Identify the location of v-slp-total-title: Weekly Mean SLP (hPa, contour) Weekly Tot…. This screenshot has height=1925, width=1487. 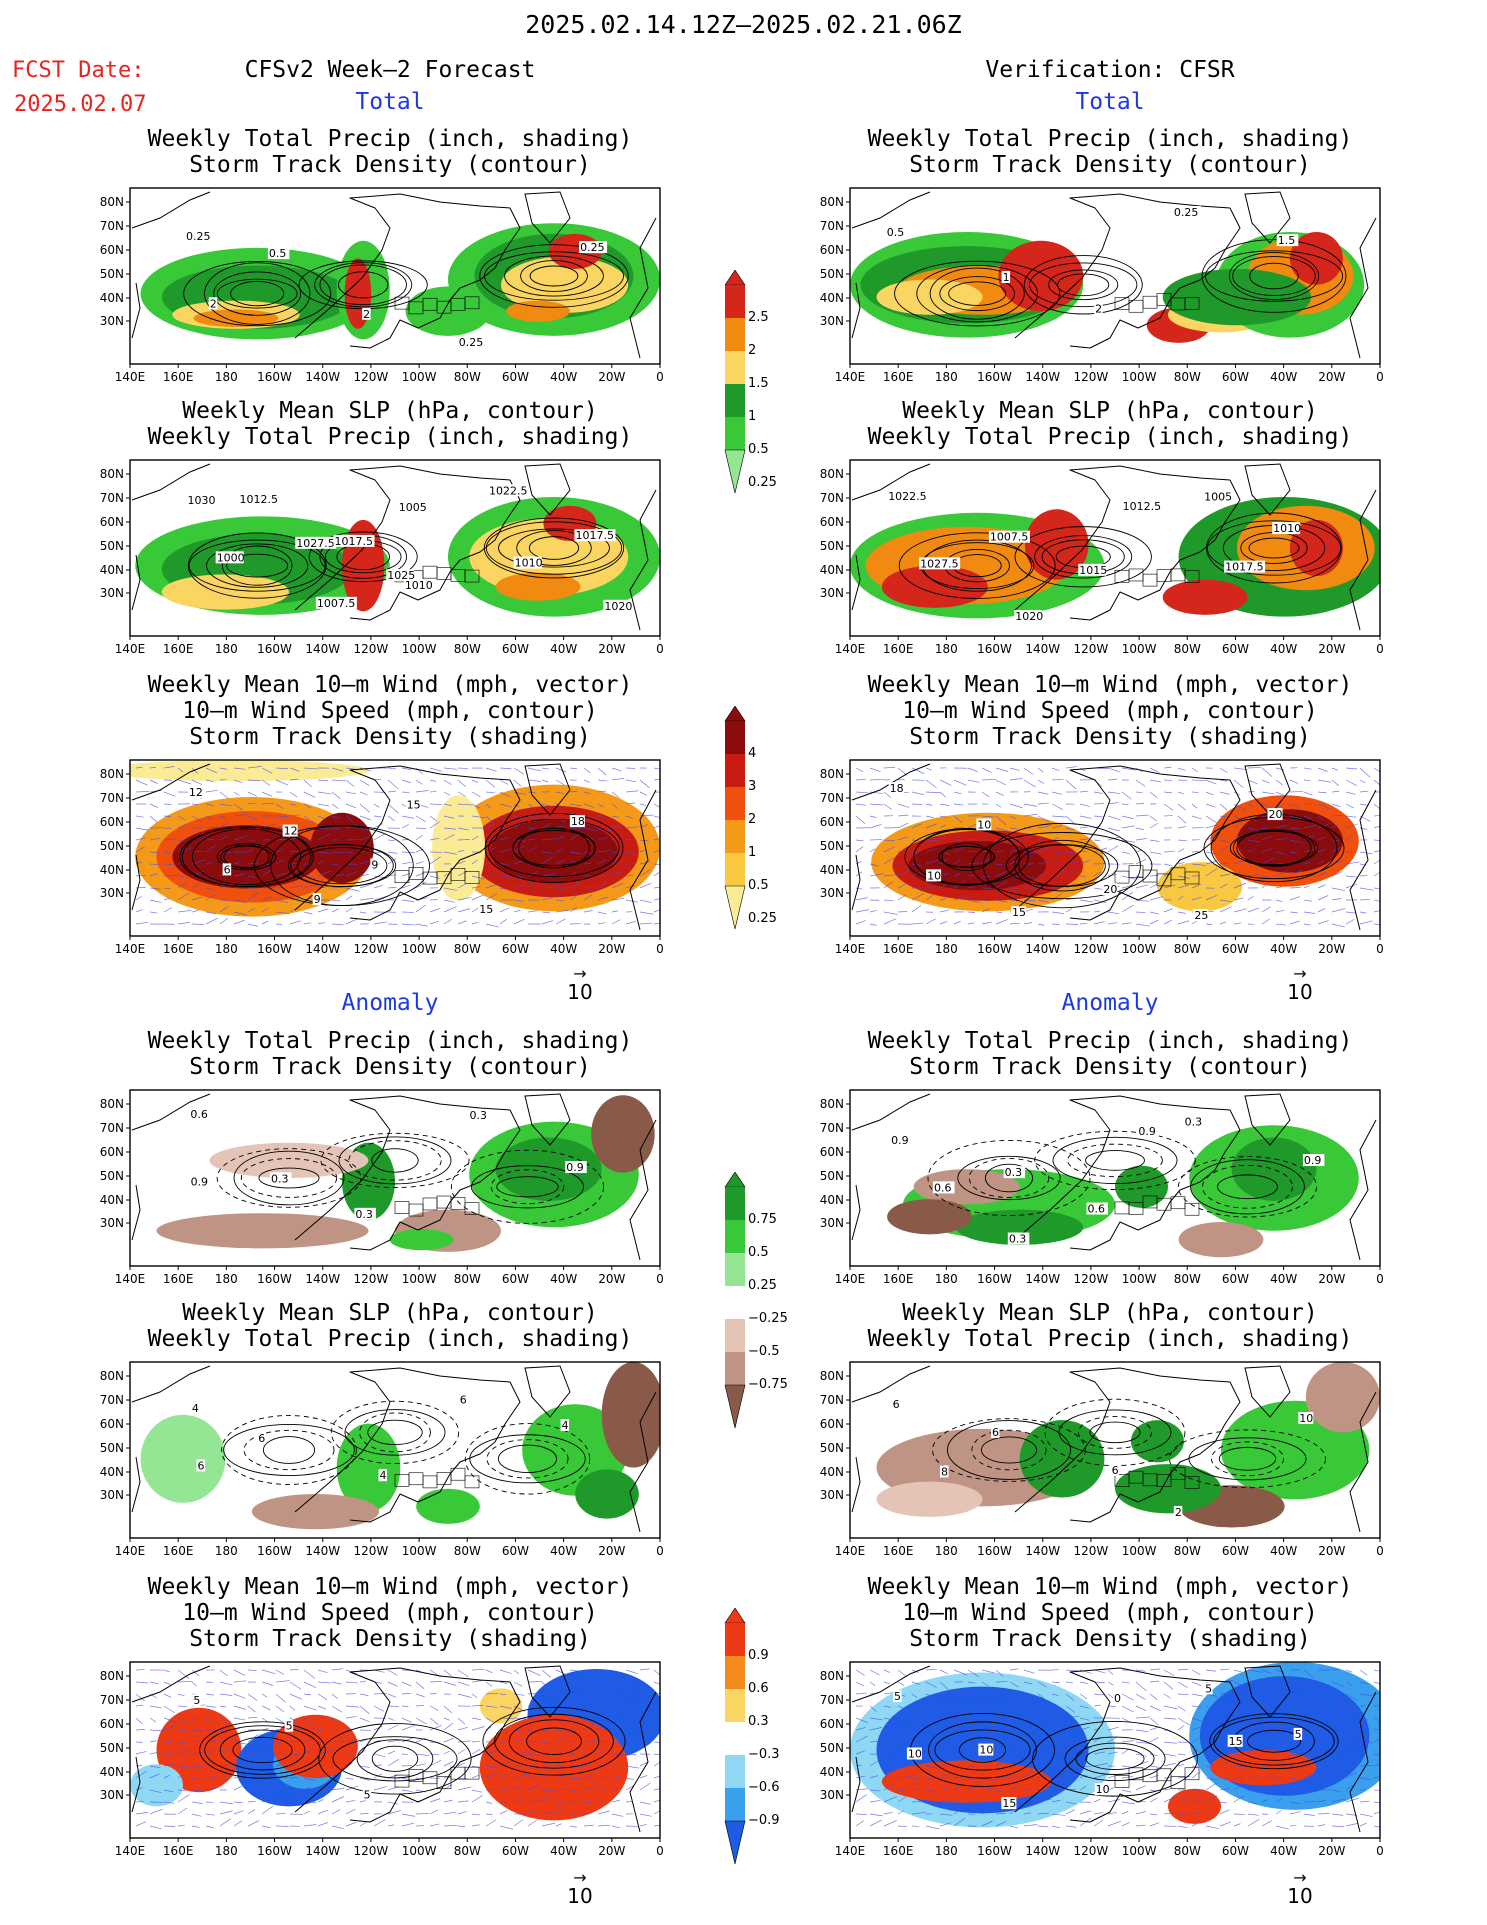
(1110, 424).